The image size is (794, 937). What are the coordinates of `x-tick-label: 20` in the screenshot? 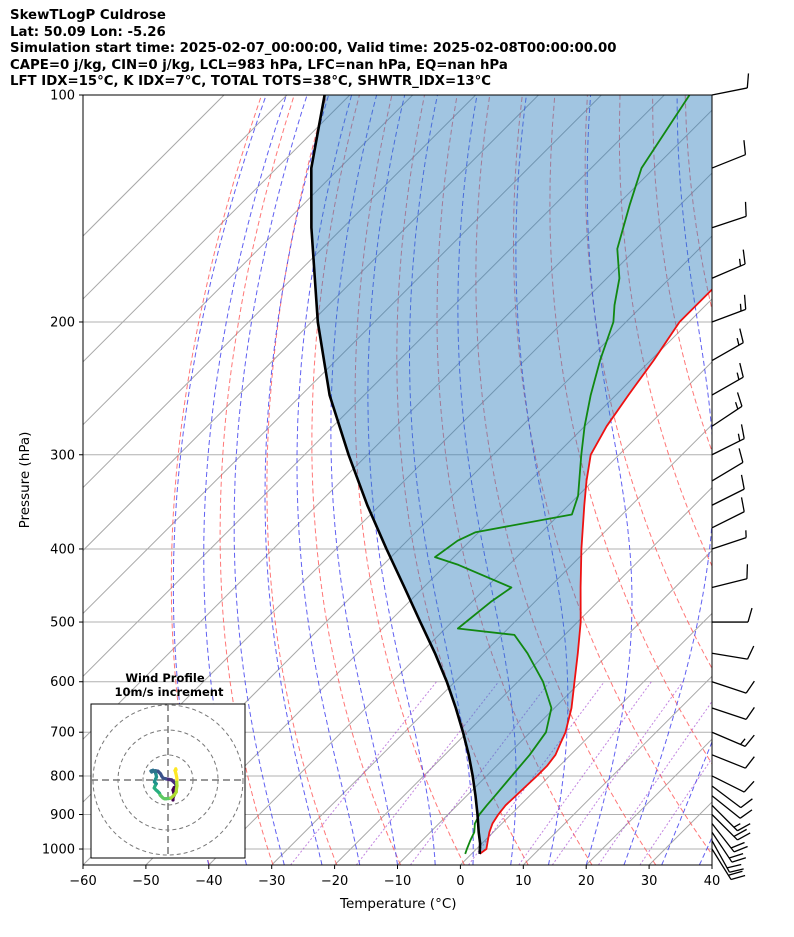 It's located at (586, 881).